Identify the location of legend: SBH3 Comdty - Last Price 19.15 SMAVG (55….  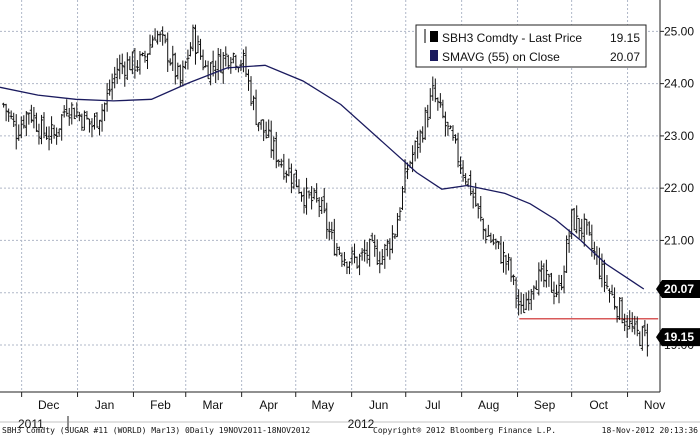
(531, 46).